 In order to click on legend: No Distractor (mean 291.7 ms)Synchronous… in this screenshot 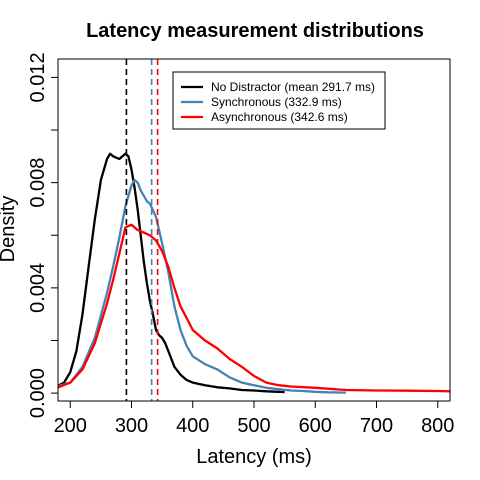, I will do `click(279, 100)`.